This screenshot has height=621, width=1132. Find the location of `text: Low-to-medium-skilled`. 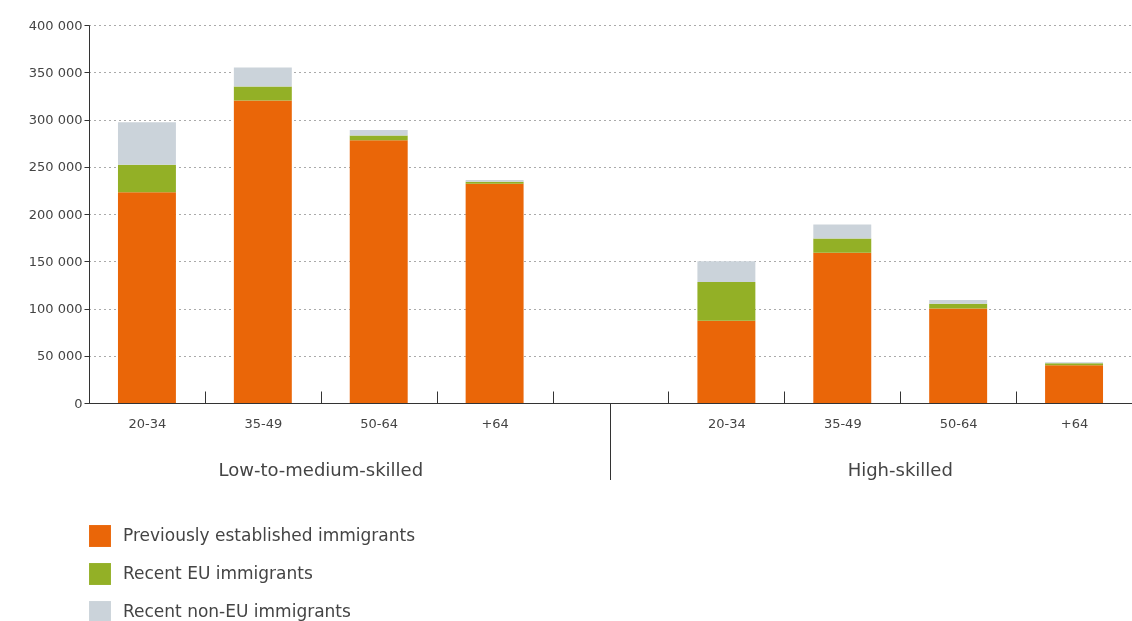

text: Low-to-medium-skilled is located at coordinates (321, 469).